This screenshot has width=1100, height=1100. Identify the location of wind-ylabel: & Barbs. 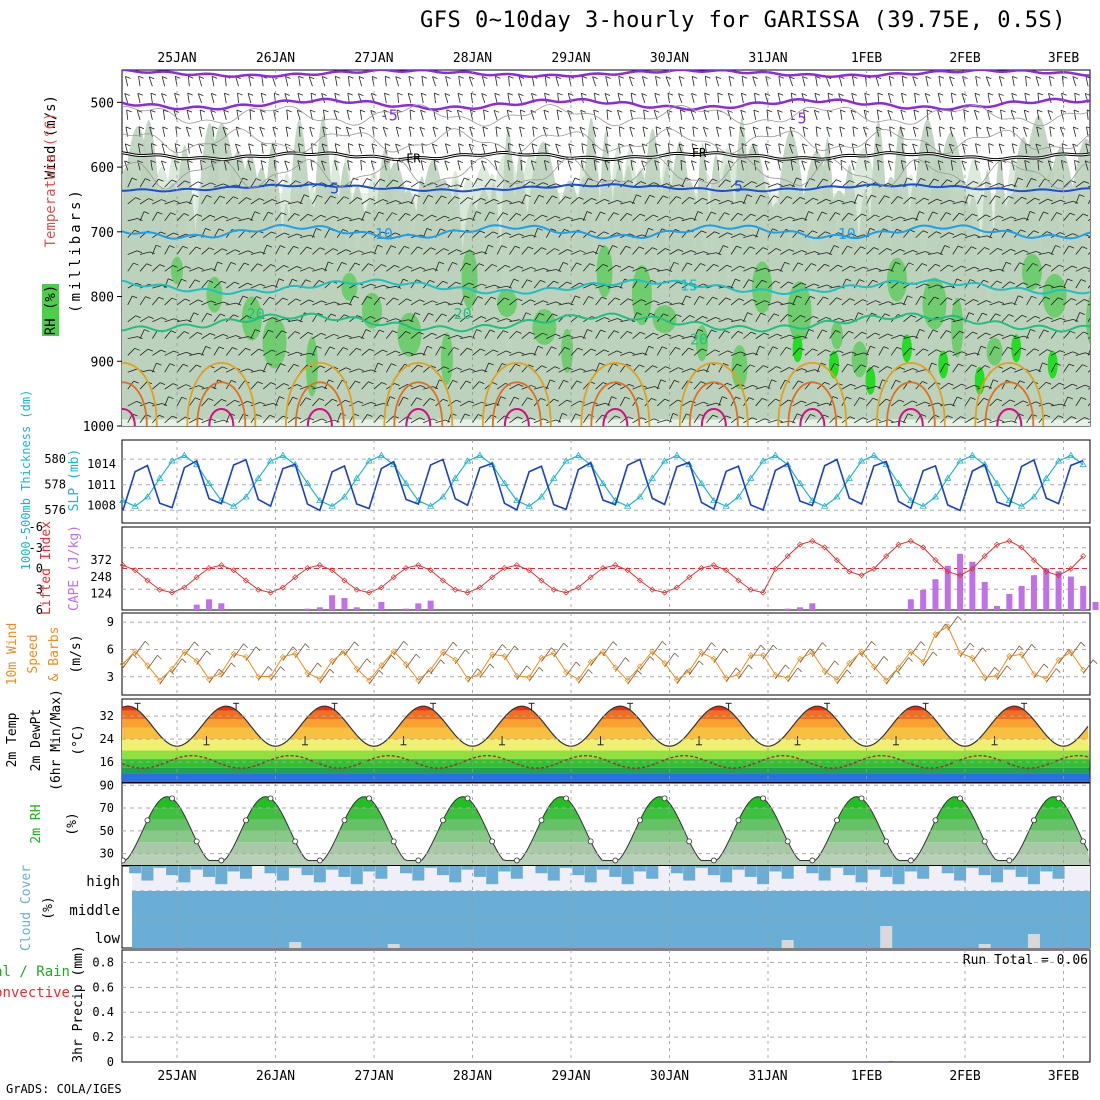
(54, 654).